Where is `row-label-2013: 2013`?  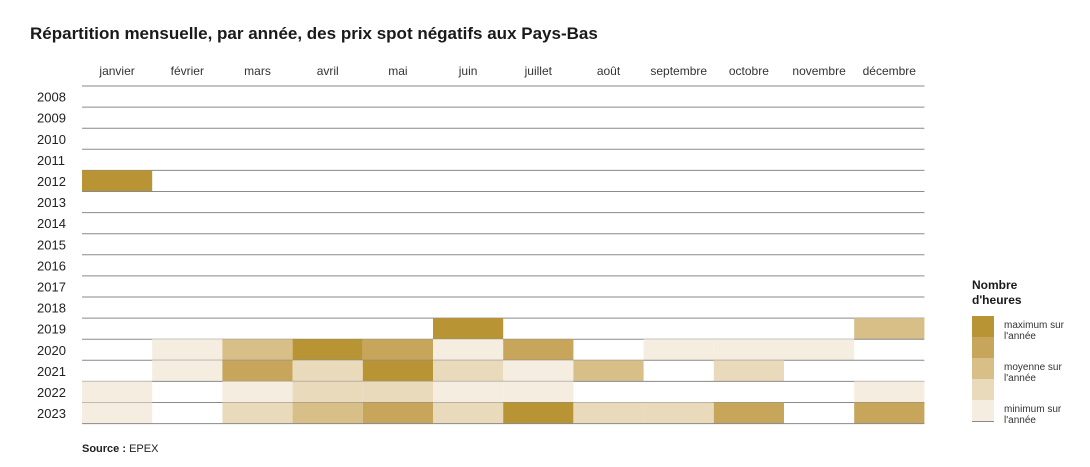 row-label-2013: 2013 is located at coordinates (51, 202).